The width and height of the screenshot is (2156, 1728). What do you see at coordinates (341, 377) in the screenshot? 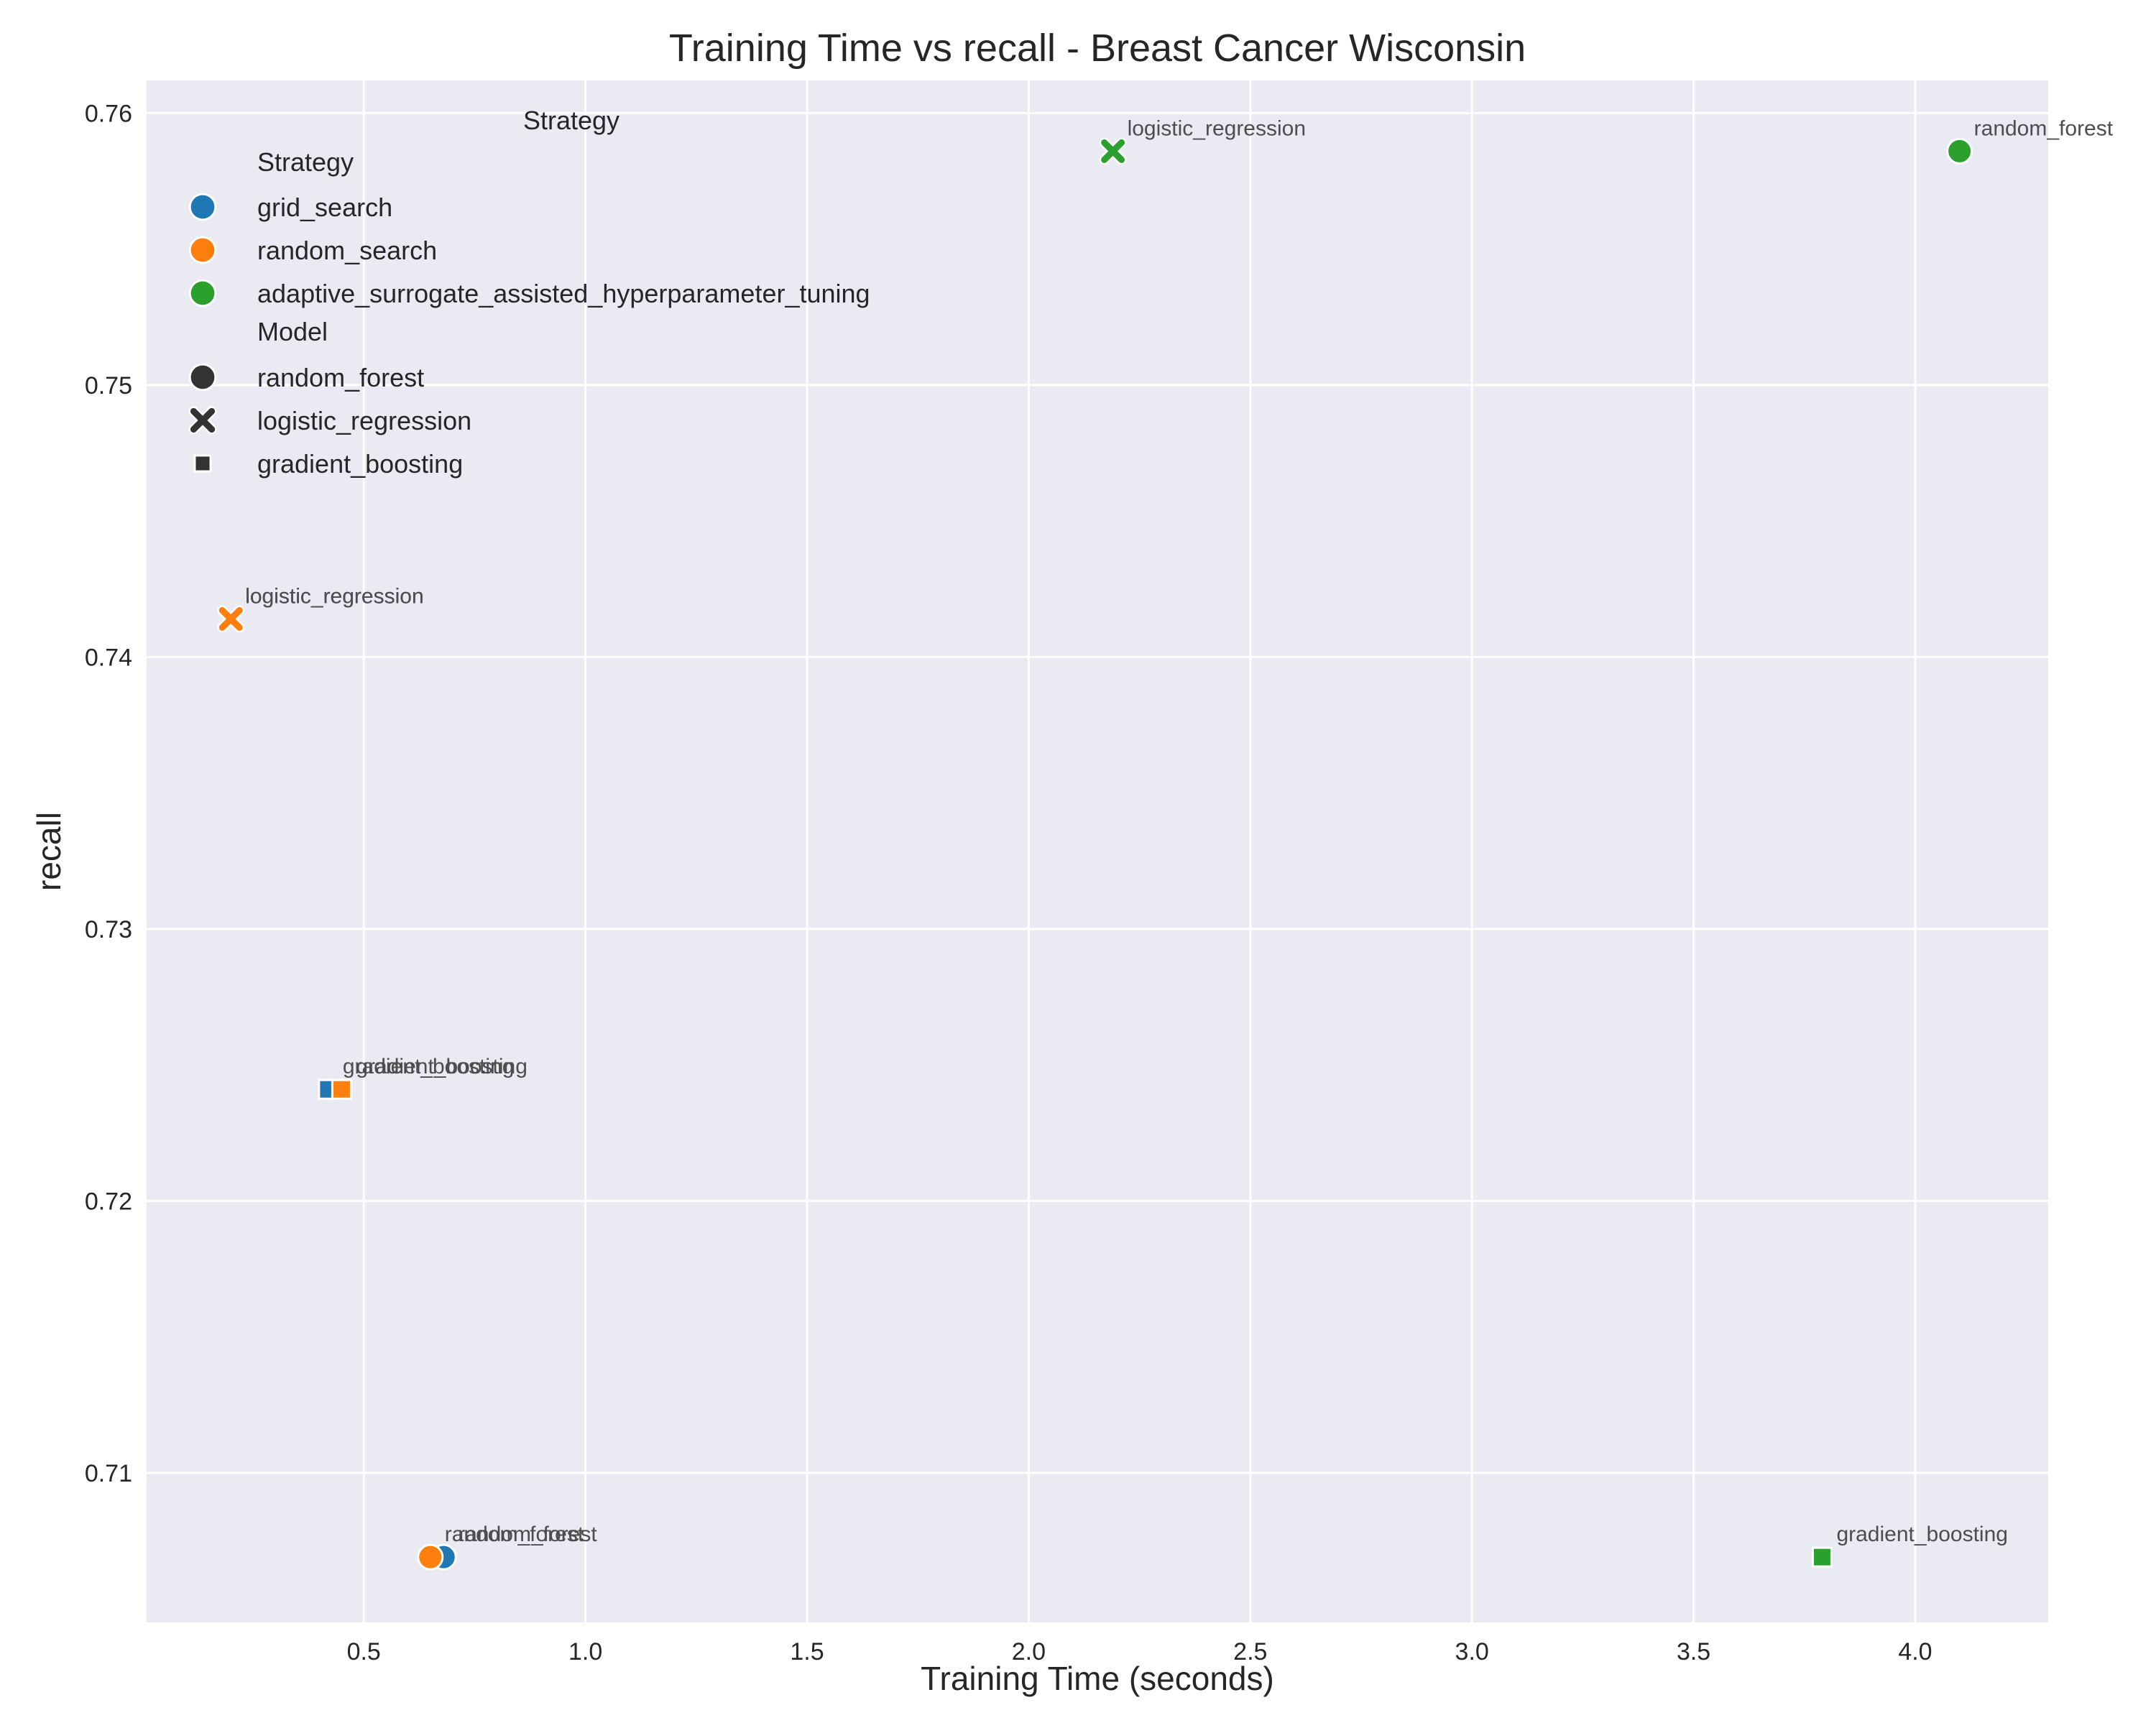
I see `legend-model-label: random_forest` at bounding box center [341, 377].